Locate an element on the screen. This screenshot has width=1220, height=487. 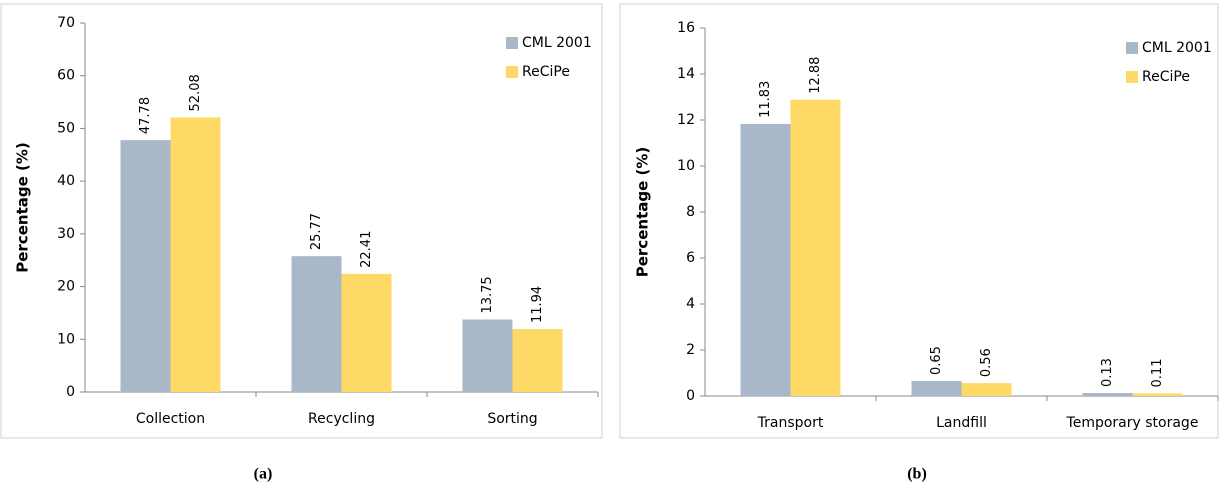
value-label: 22.41 is located at coordinates (366, 249).